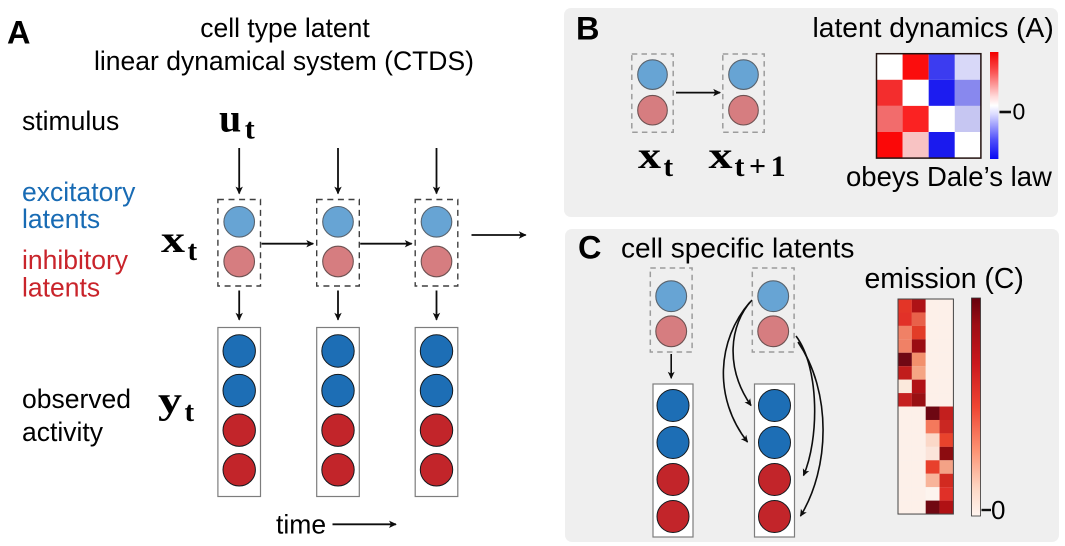 The image size is (1065, 546). I want to click on svg-text: cell specific latents, so click(737, 248).